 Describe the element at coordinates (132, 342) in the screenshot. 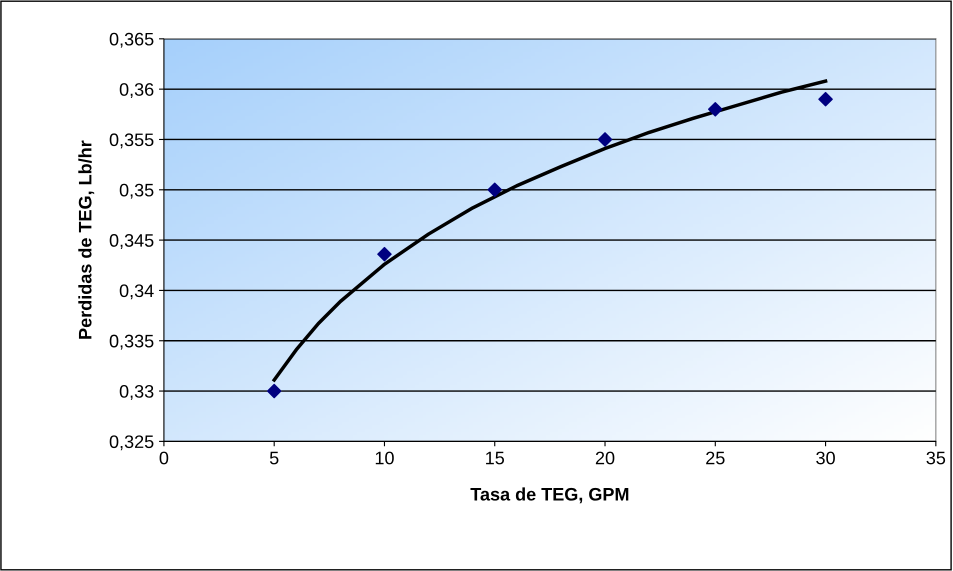

I see `y-tick-label: 0,335` at that location.